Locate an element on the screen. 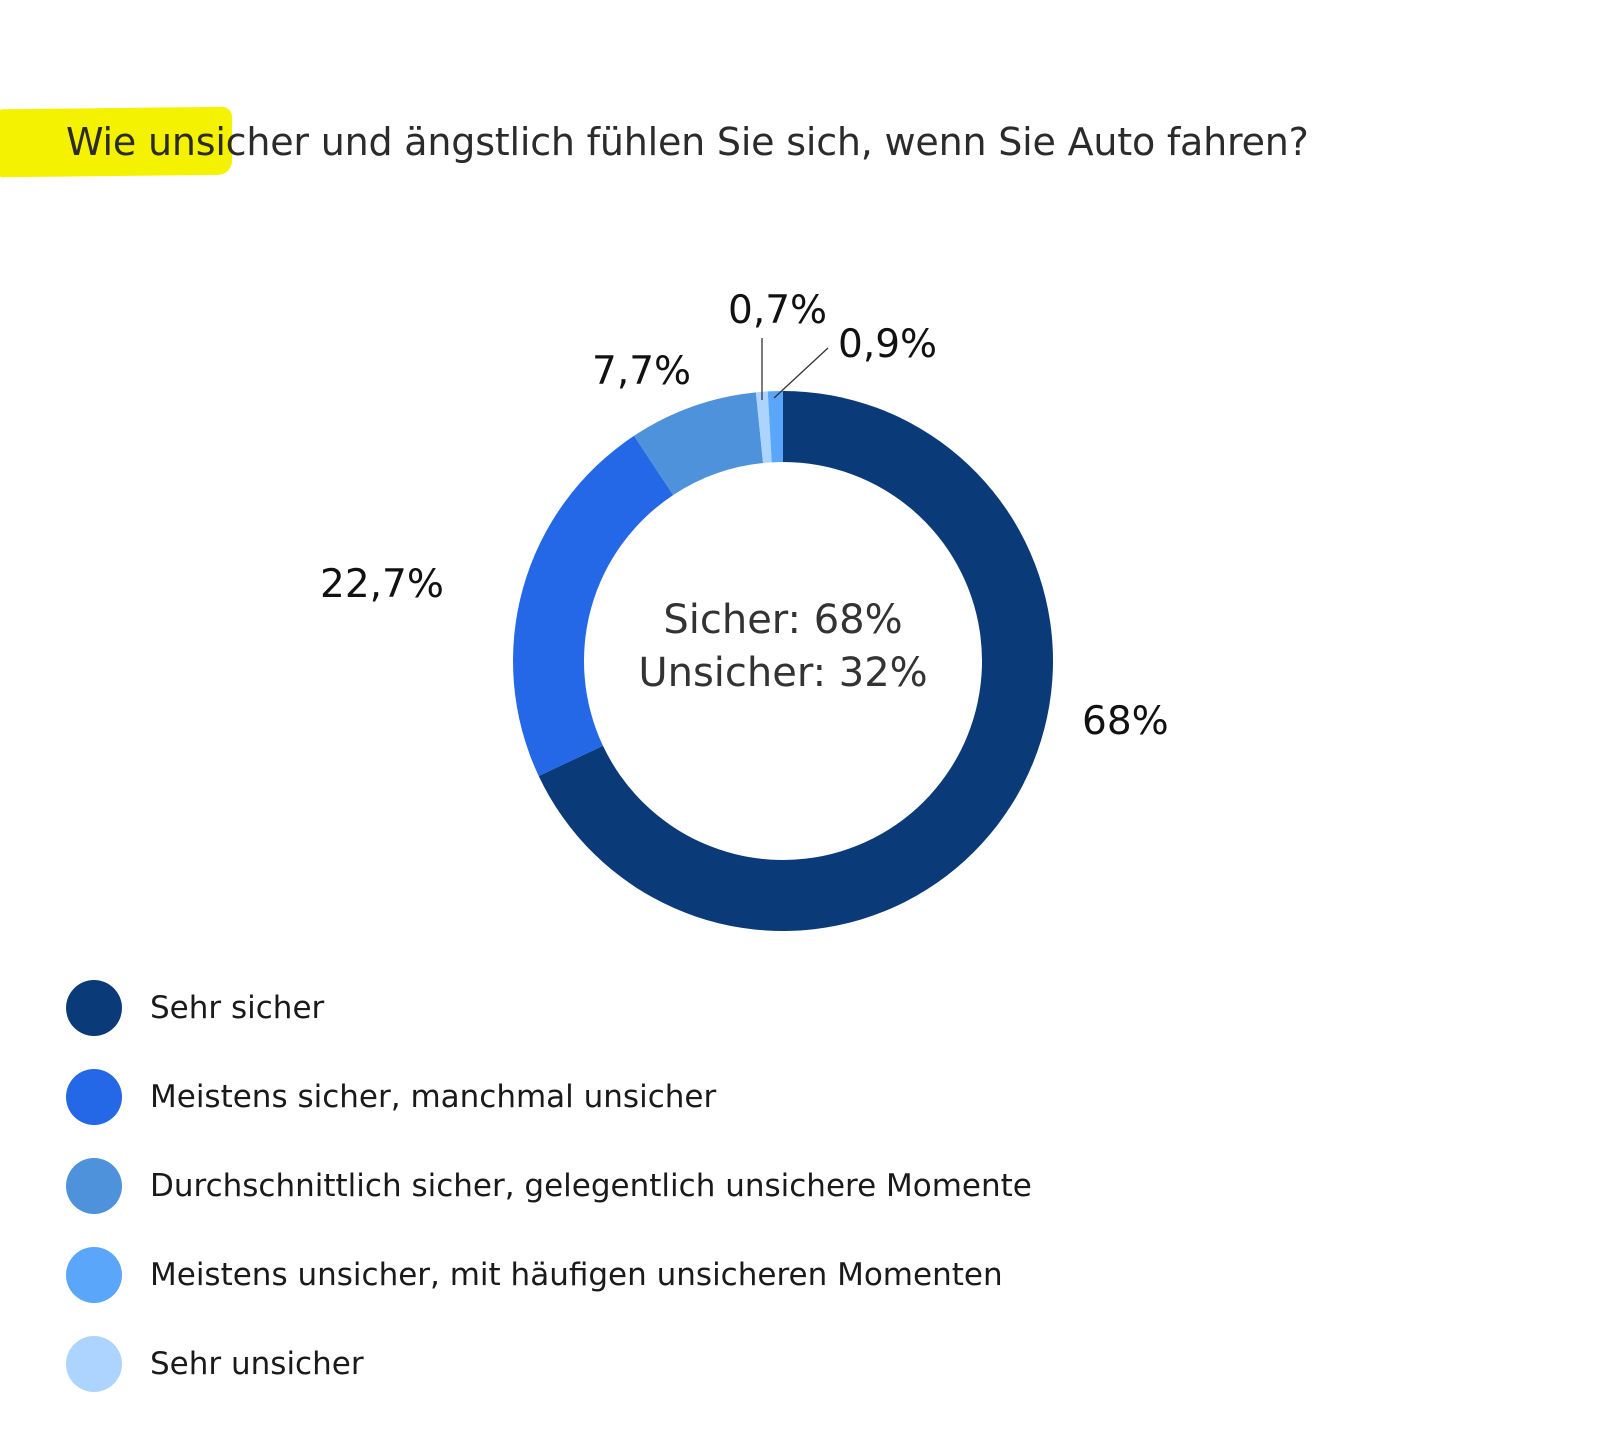 This screenshot has height=1452, width=1600. slice-meistens-sicher-manchmal-unsicher is located at coordinates (593, 605).